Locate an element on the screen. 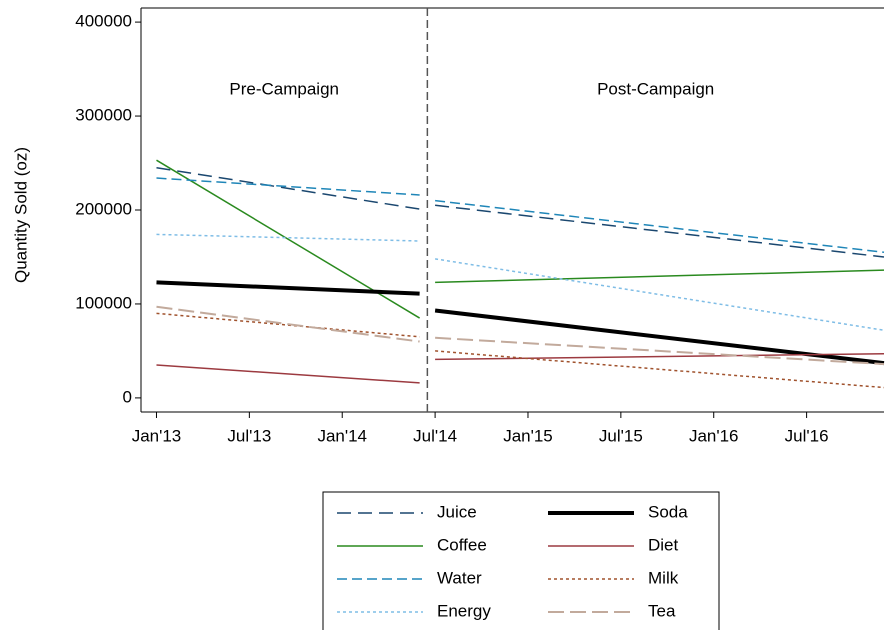  x-tick-label: Jul'15 is located at coordinates (621, 435).